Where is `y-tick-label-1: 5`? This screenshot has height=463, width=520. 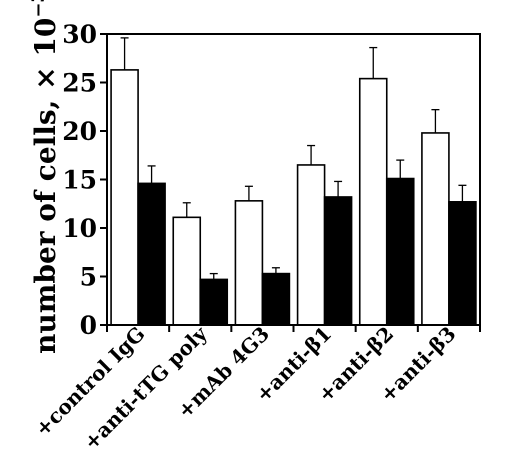
y-tick-label-1: 5 is located at coordinates (88, 277).